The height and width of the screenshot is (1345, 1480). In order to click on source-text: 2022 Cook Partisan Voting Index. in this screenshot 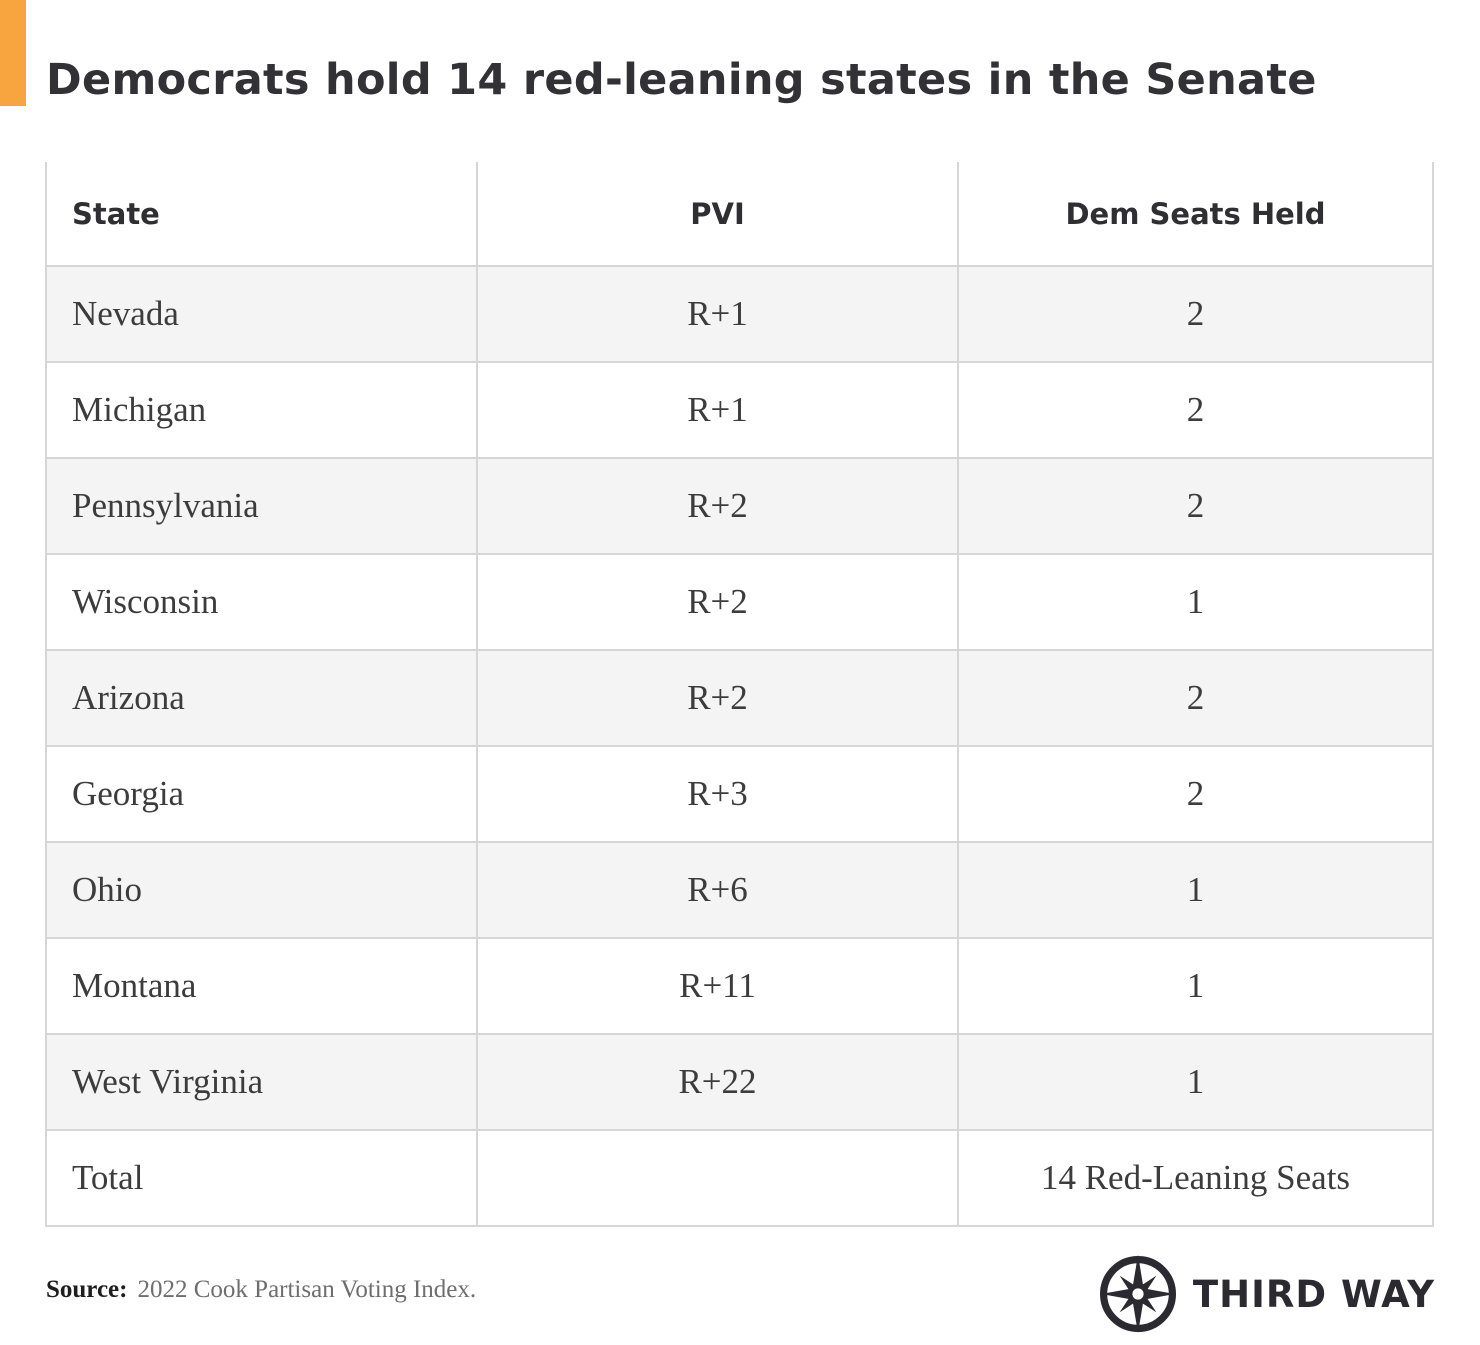, I will do `click(307, 1289)`.